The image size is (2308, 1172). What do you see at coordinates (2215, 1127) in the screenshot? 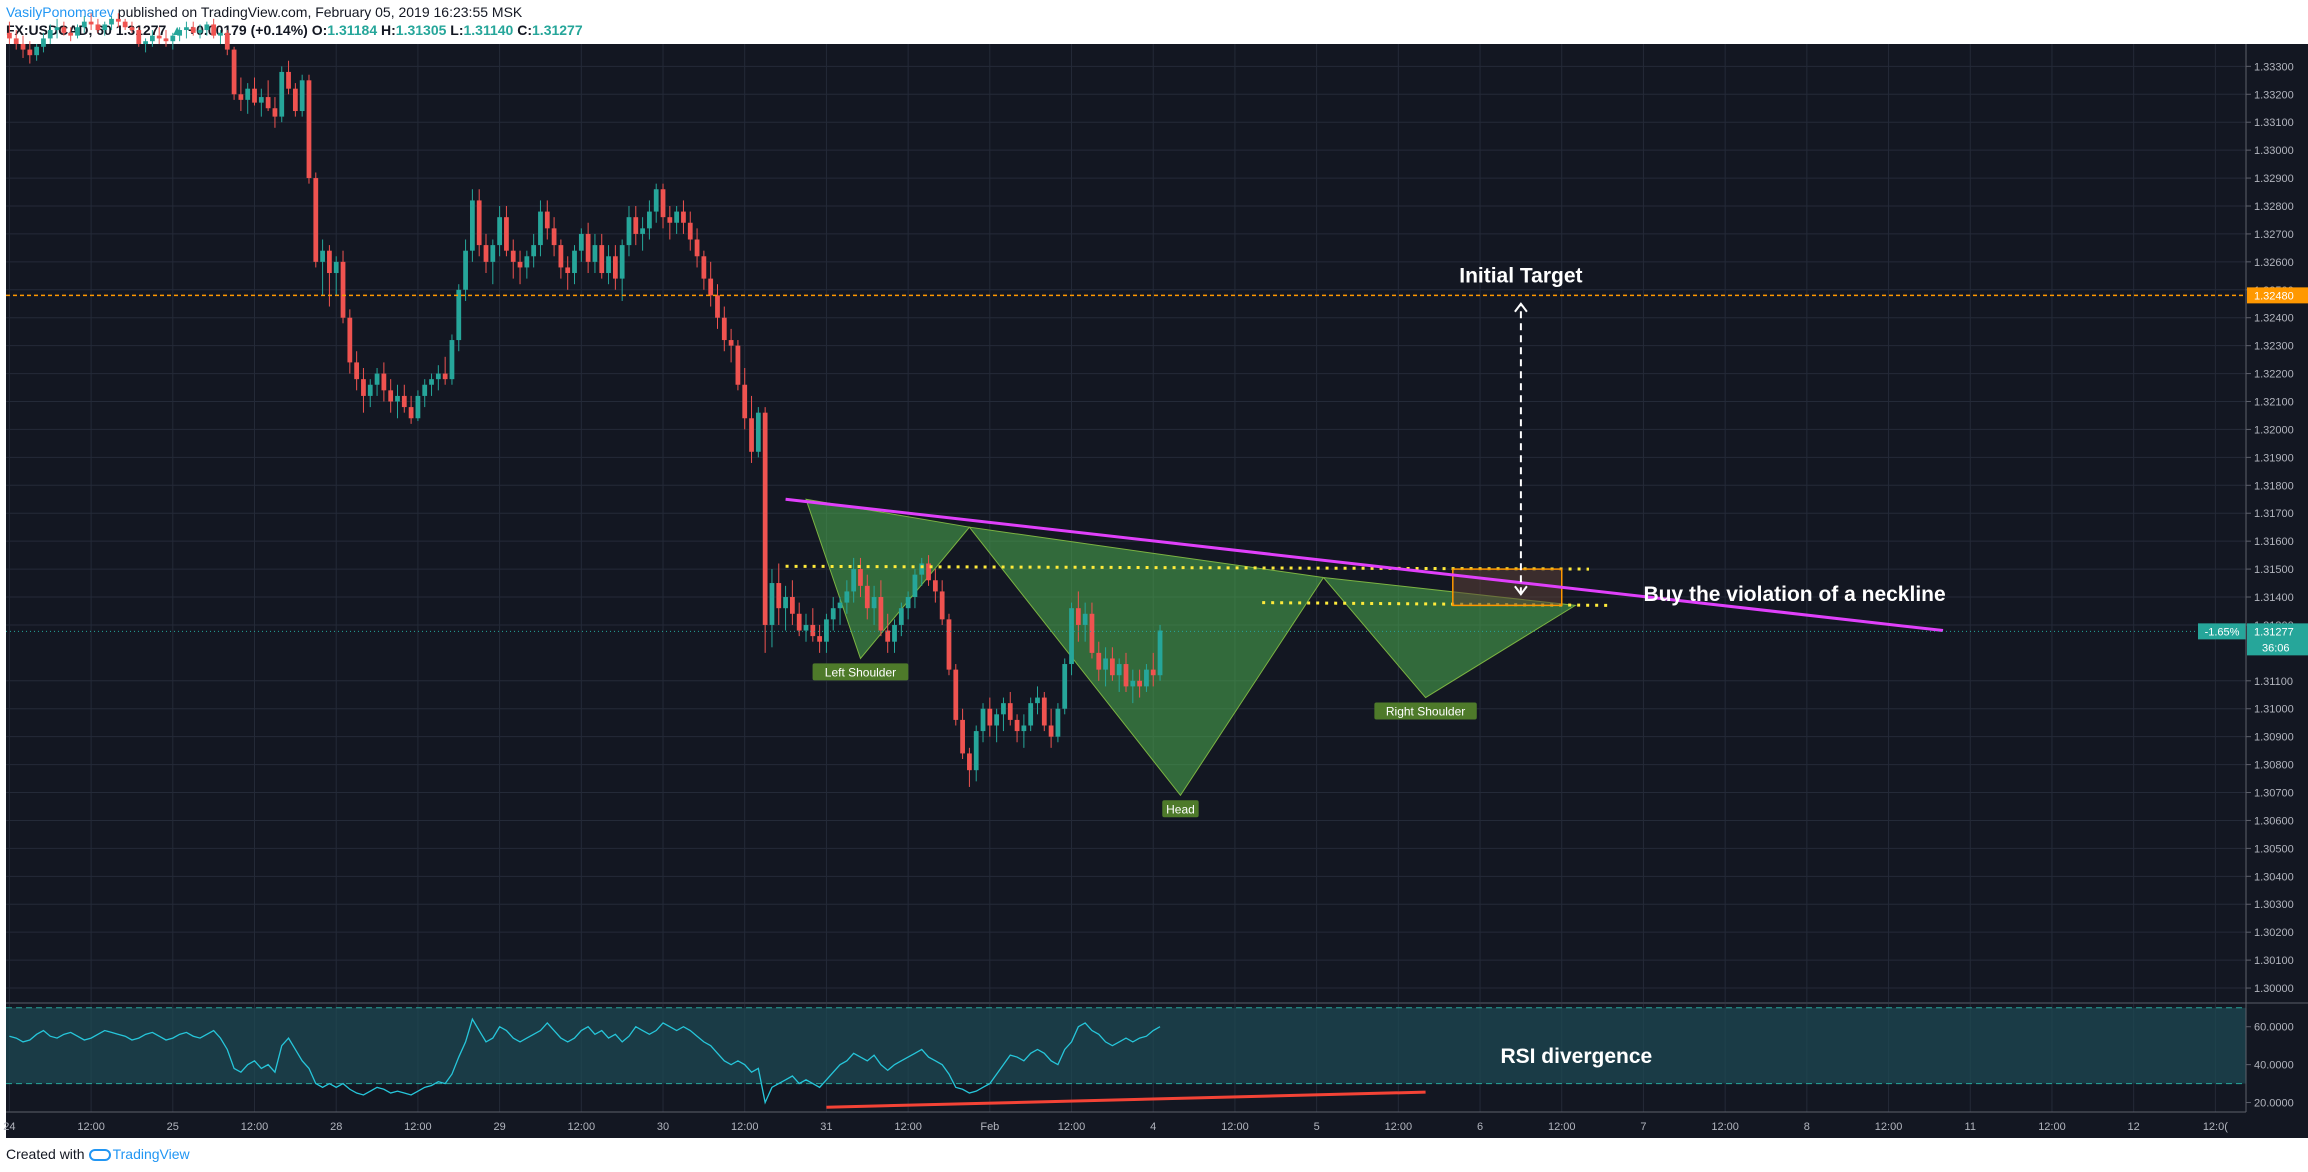
I see `time-tick-label: 12:0(` at bounding box center [2215, 1127].